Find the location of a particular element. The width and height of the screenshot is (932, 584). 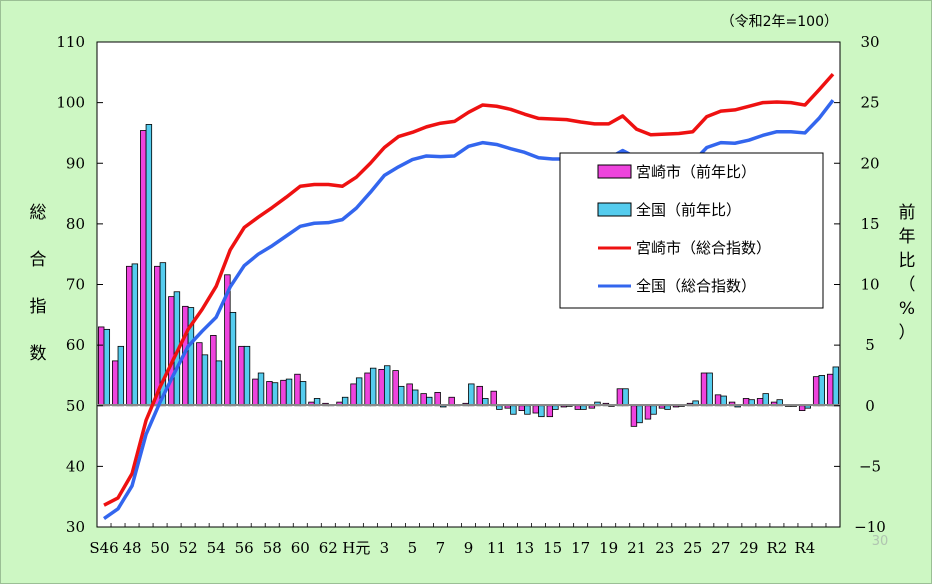

bar-miyazaki-yoy-S60 is located at coordinates (297, 390).